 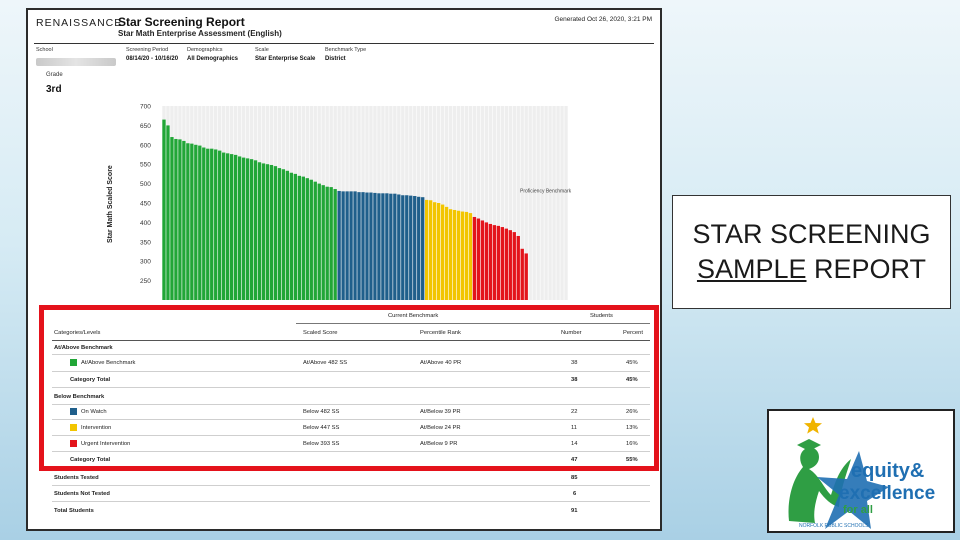 I want to click on students-not-tested-number: 6, so click(x=575, y=494).